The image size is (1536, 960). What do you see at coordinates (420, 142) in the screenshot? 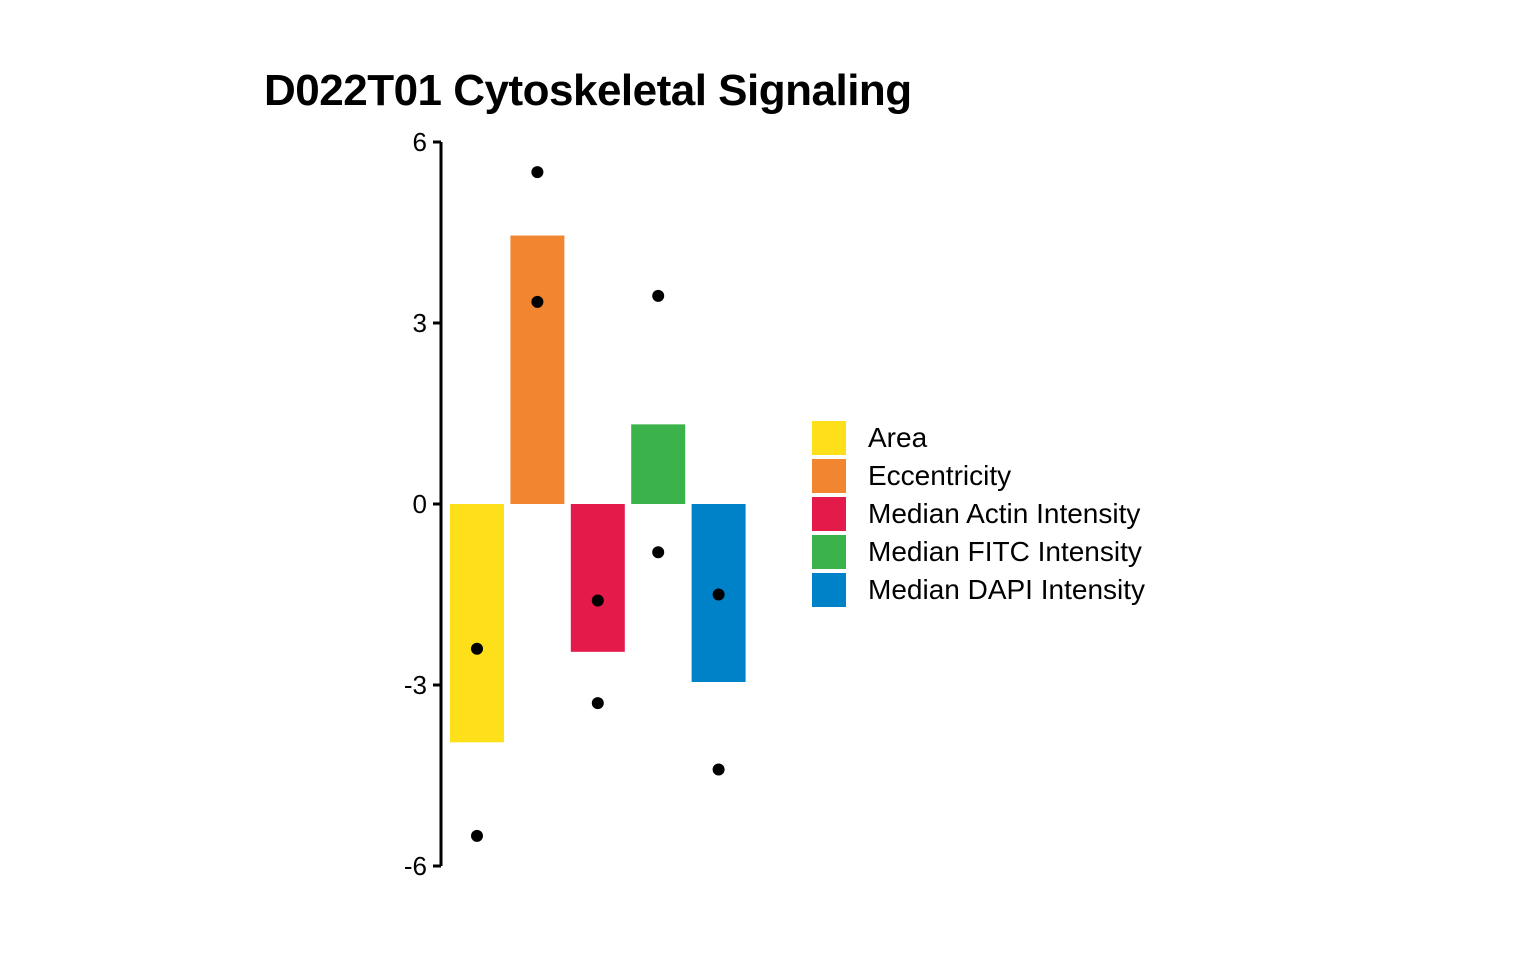
I see `y-tick-label: 6` at bounding box center [420, 142].